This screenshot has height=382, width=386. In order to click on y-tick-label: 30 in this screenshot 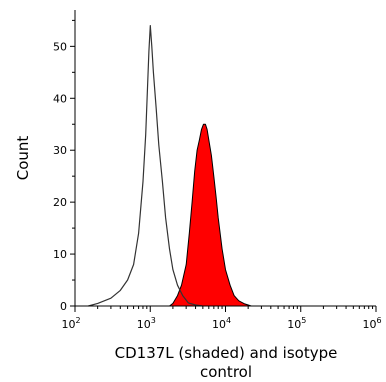, I will do `click(60, 150)`.